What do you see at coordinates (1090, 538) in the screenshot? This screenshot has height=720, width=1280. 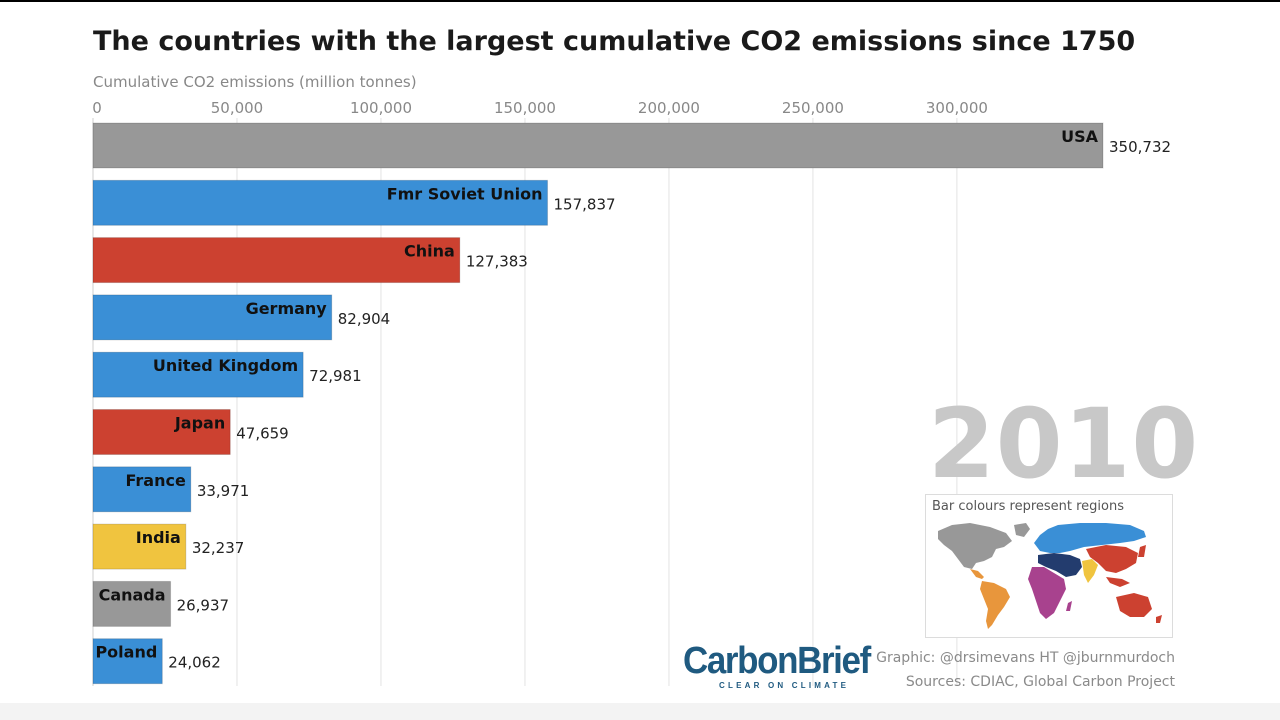 I see `map-region-europe` at bounding box center [1090, 538].